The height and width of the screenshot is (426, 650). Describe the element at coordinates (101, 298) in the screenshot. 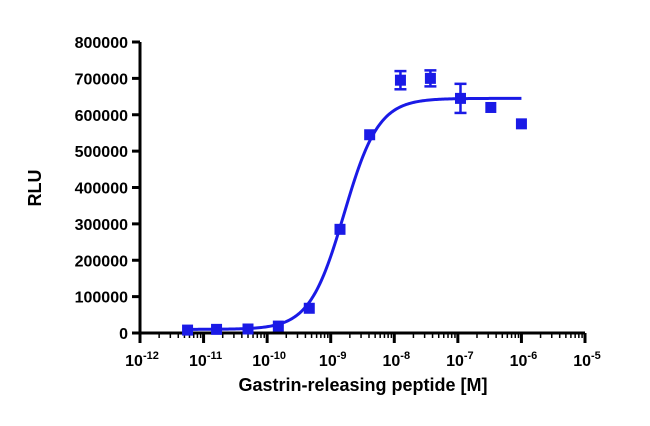

I see `y-tick-label: 100000` at that location.